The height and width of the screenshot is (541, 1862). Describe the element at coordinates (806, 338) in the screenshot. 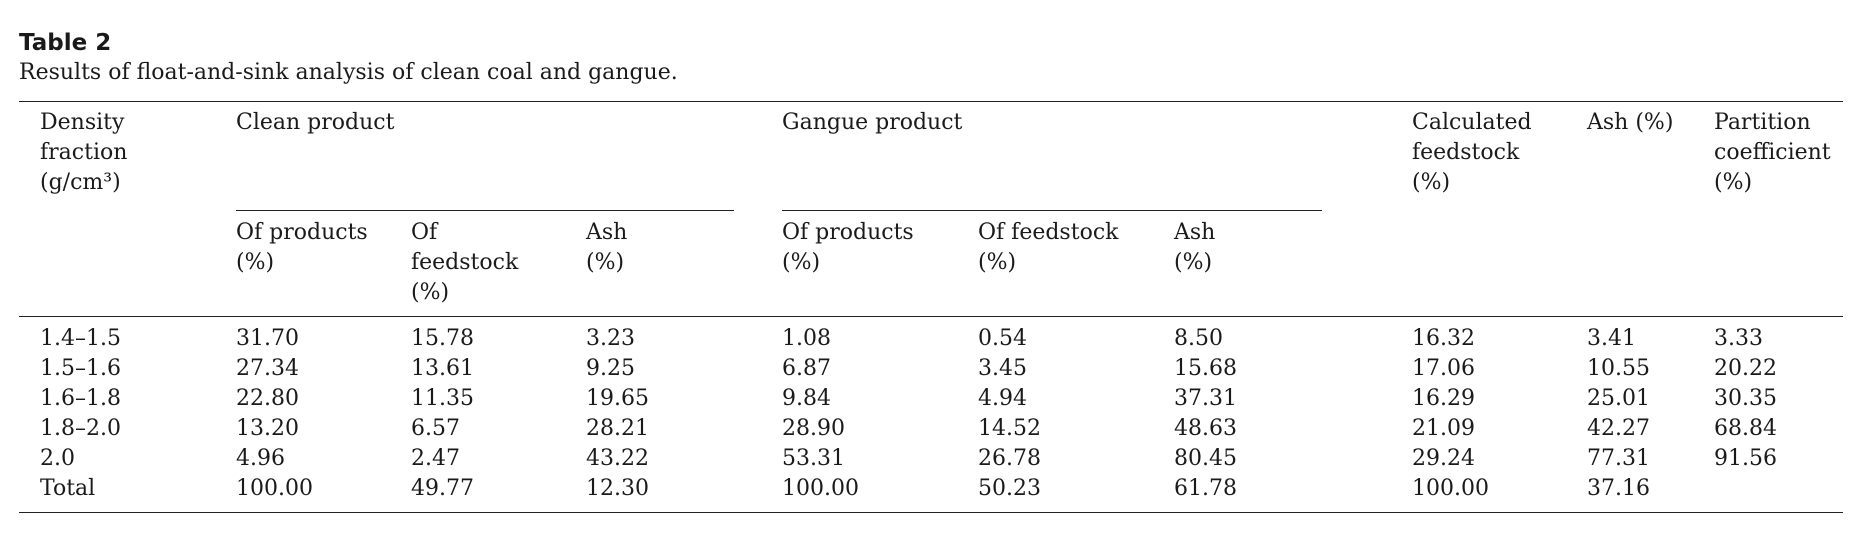

I see `cell-gangue-of-products: 1.08` at that location.